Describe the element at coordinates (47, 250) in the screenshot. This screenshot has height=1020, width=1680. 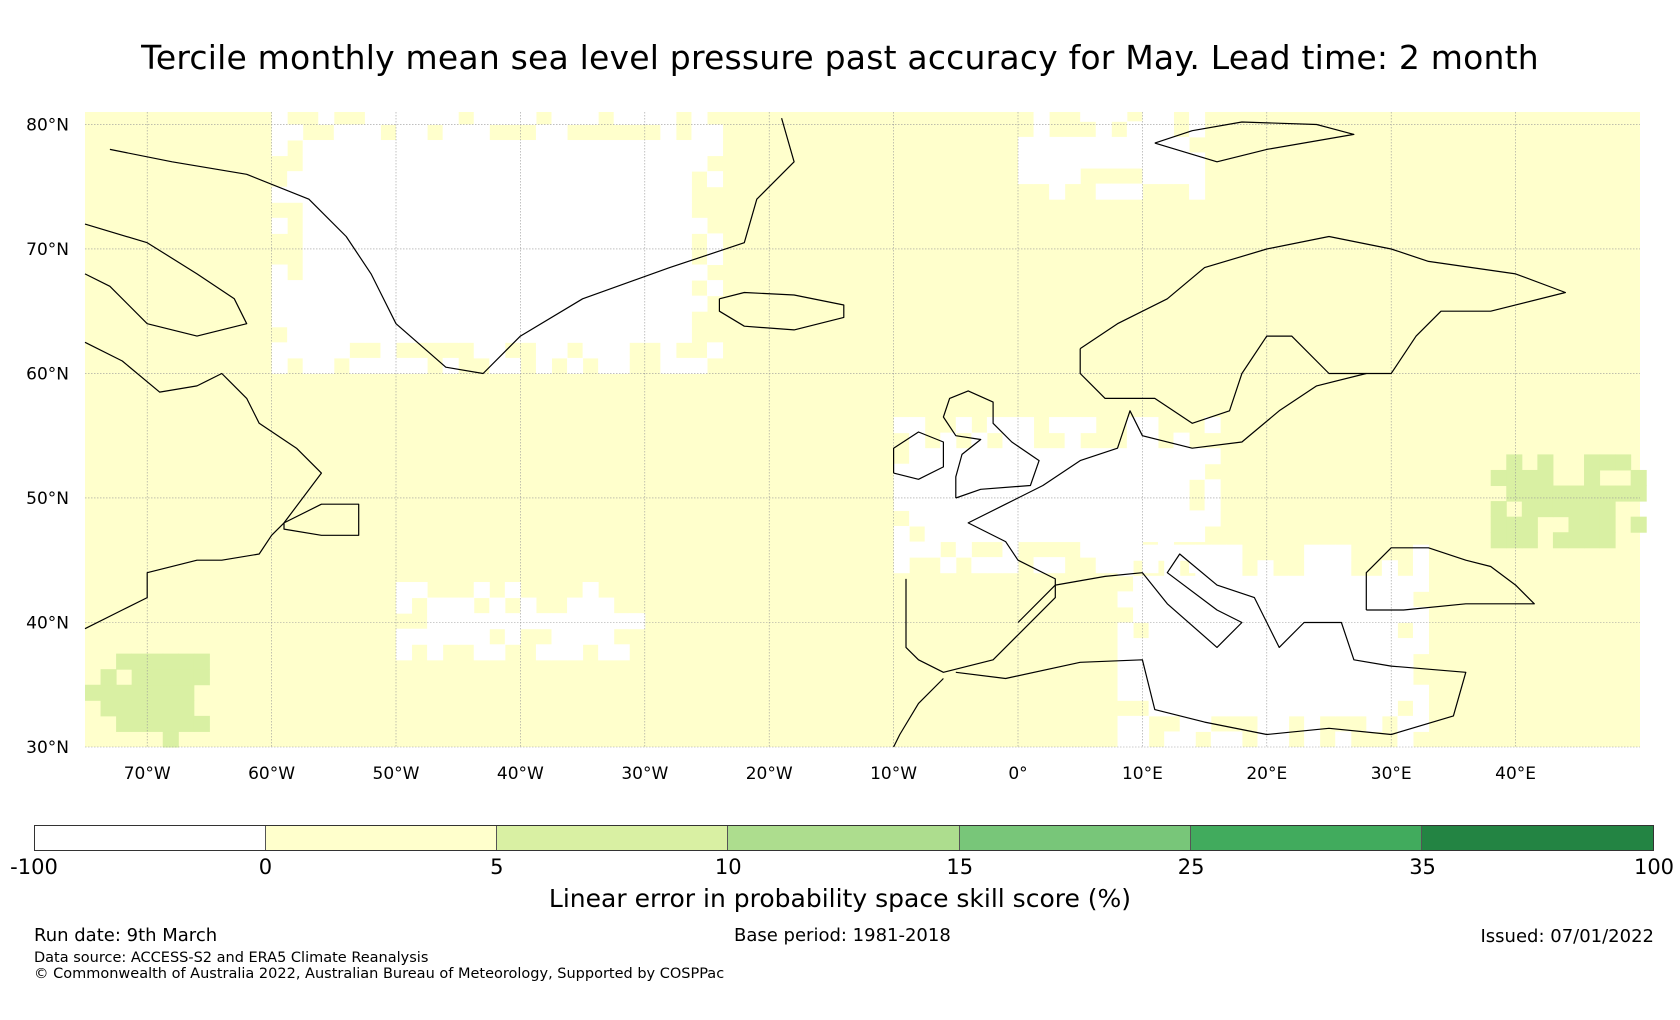
I see `lat-tick-label: 70°N` at that location.